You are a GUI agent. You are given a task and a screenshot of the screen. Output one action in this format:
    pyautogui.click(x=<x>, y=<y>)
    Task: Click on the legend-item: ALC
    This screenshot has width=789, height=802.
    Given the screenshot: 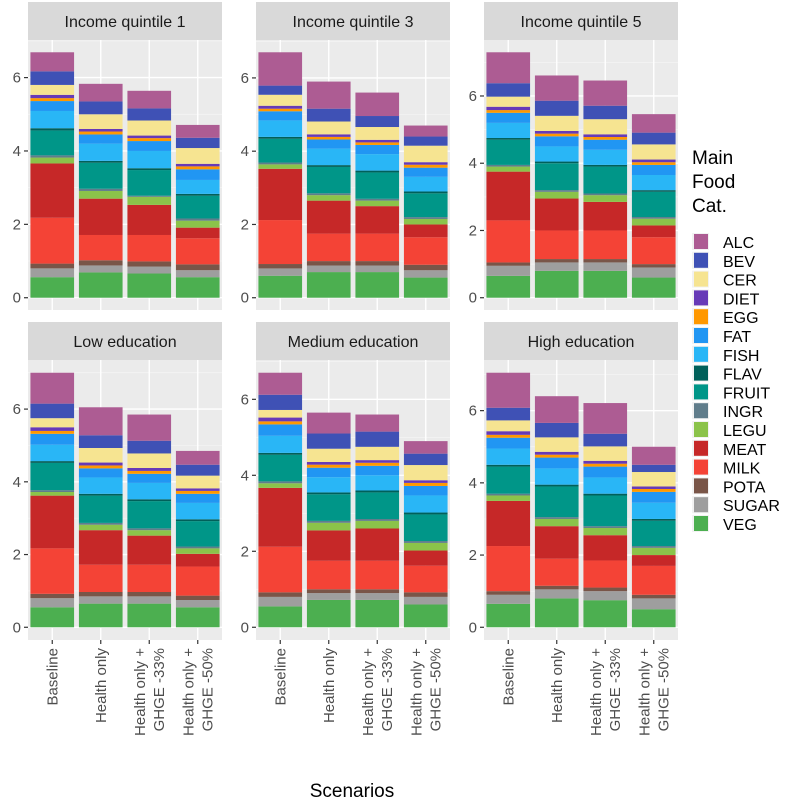 What is the action you would take?
    pyautogui.click(x=723, y=242)
    